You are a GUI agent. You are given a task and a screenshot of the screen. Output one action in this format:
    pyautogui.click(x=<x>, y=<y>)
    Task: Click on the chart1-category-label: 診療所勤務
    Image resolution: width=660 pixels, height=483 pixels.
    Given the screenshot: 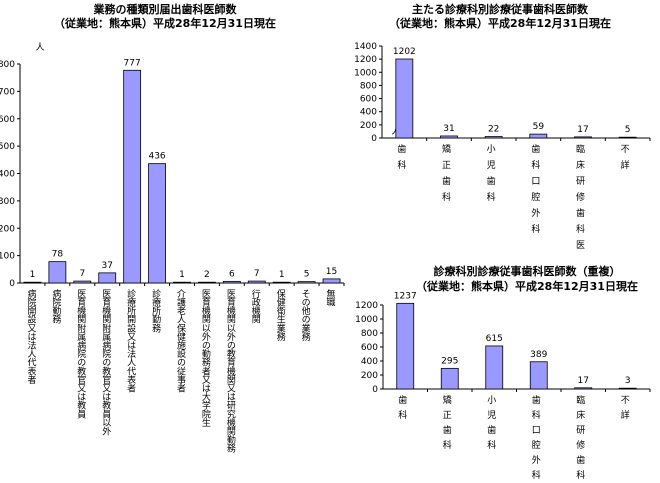 What is the action you would take?
    pyautogui.click(x=155, y=310)
    